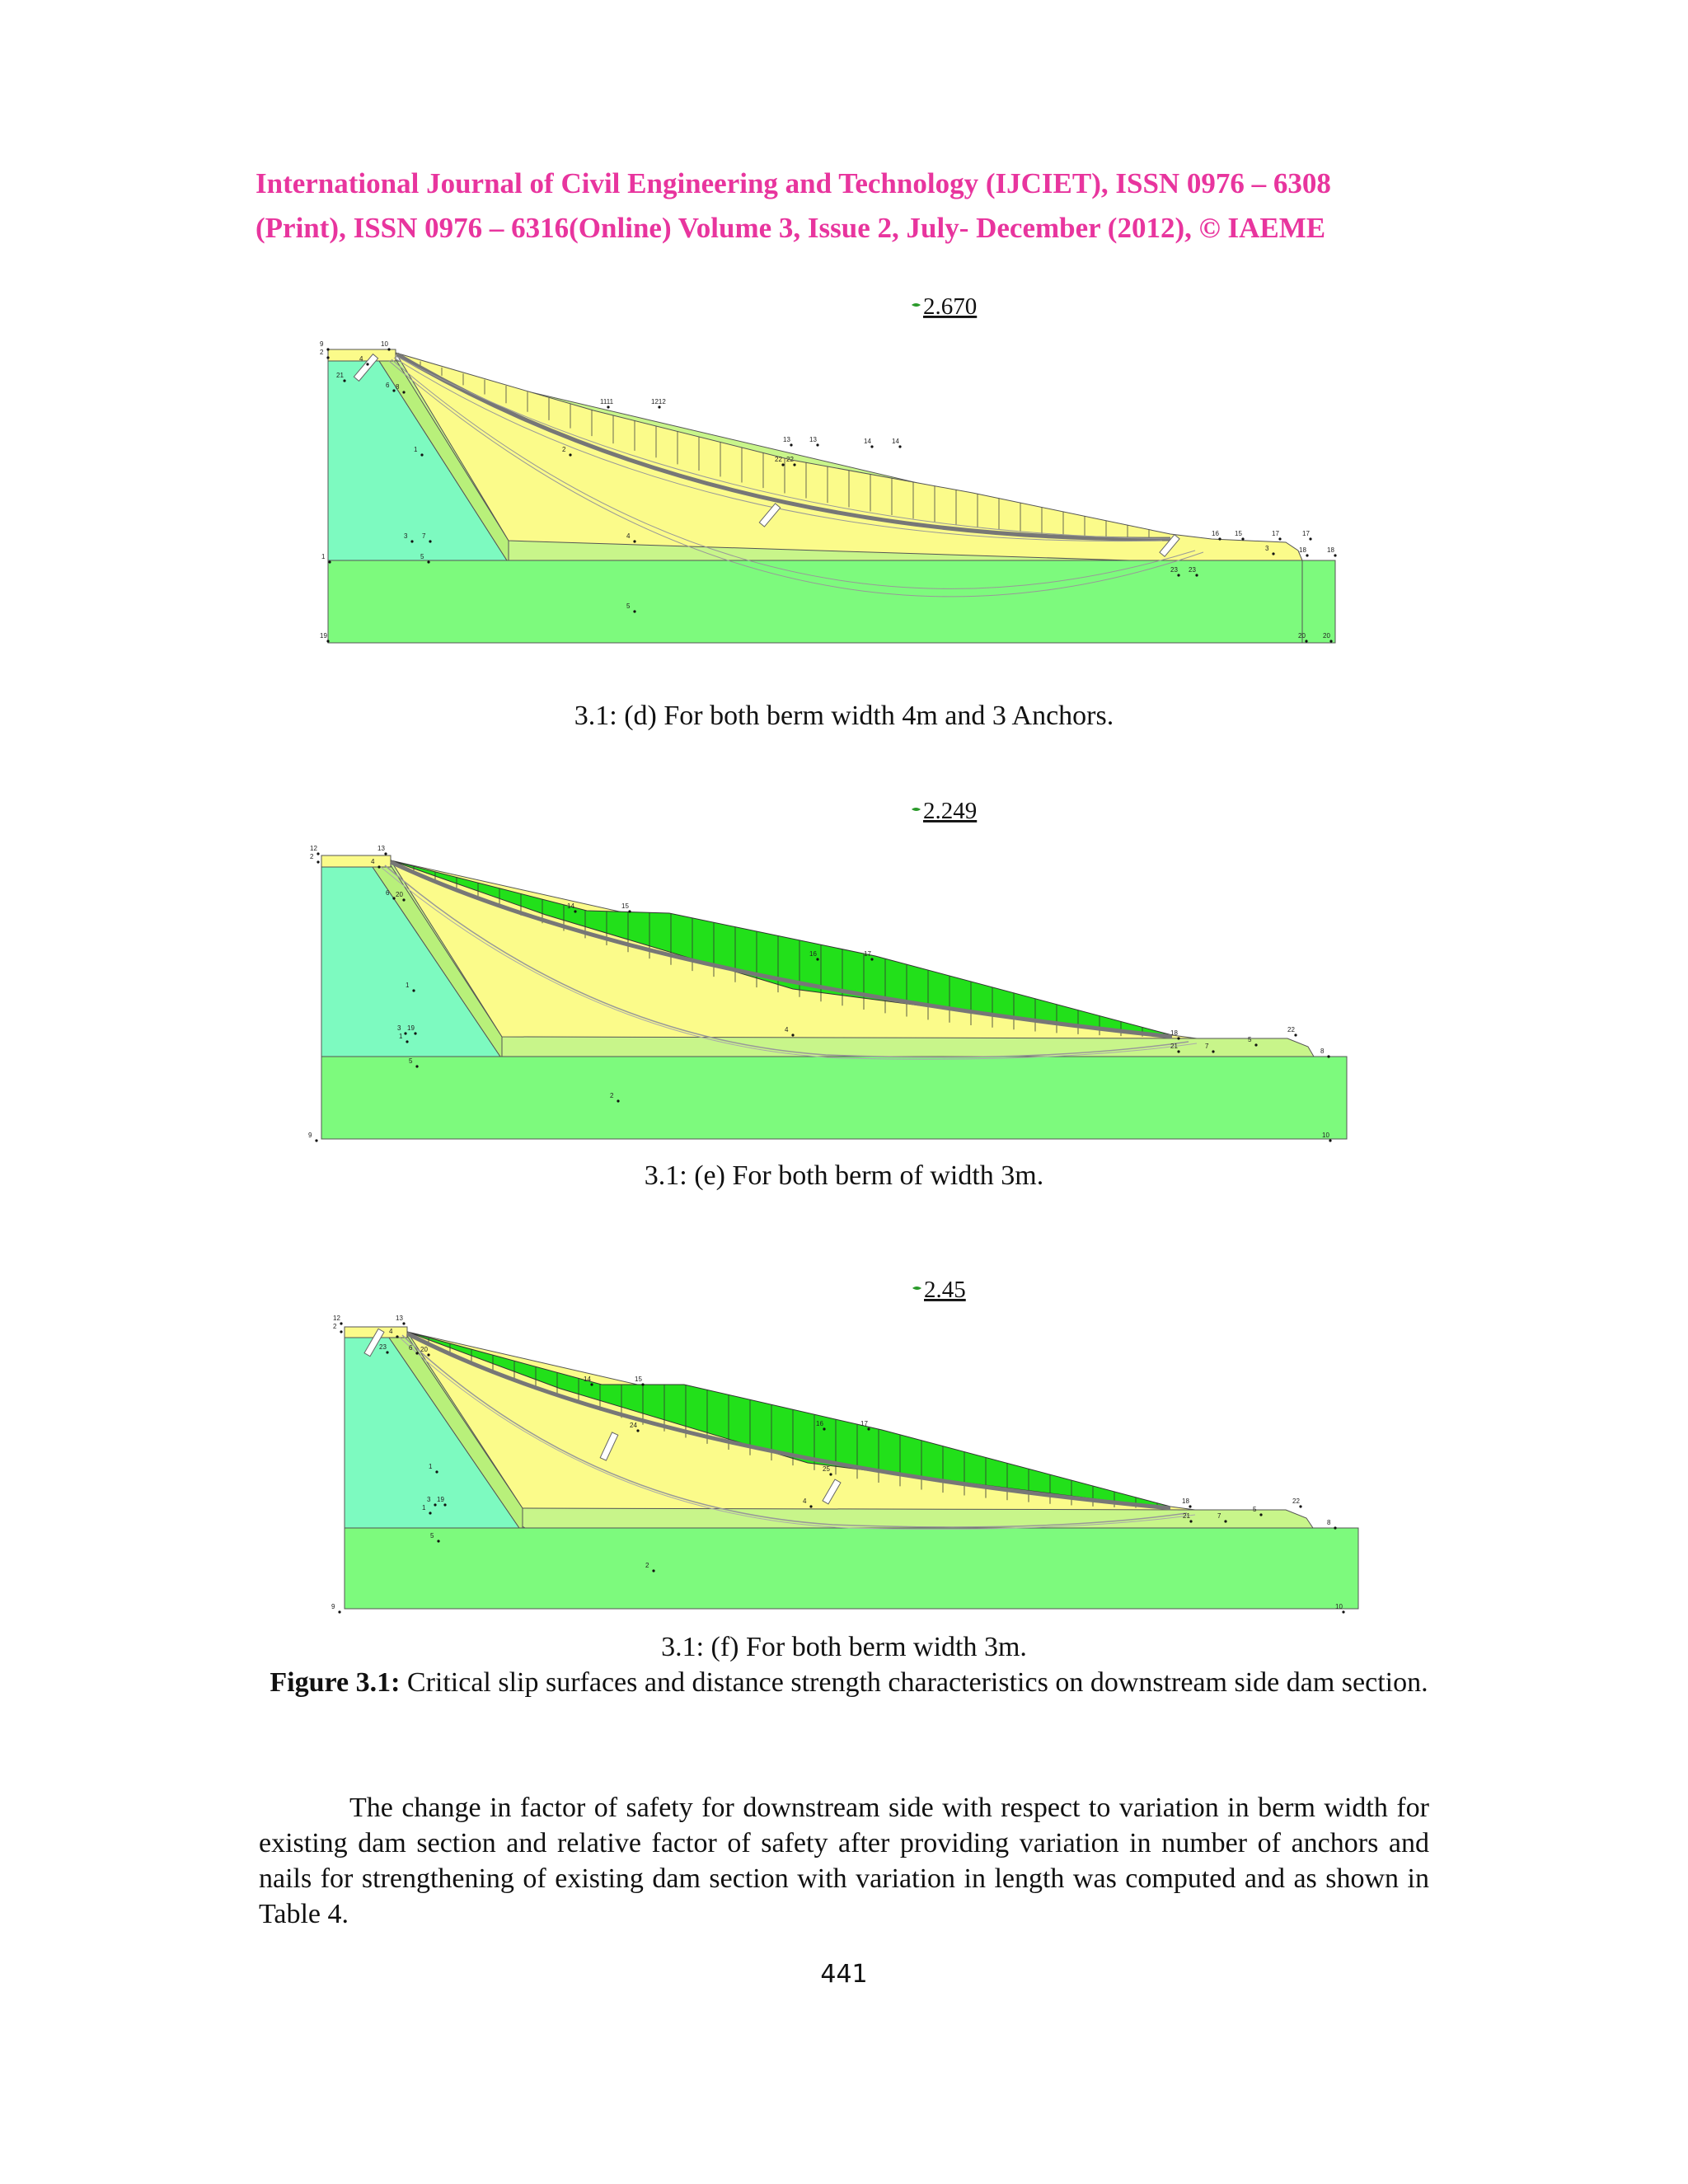  I want to click on anchor, so click(366, 367).